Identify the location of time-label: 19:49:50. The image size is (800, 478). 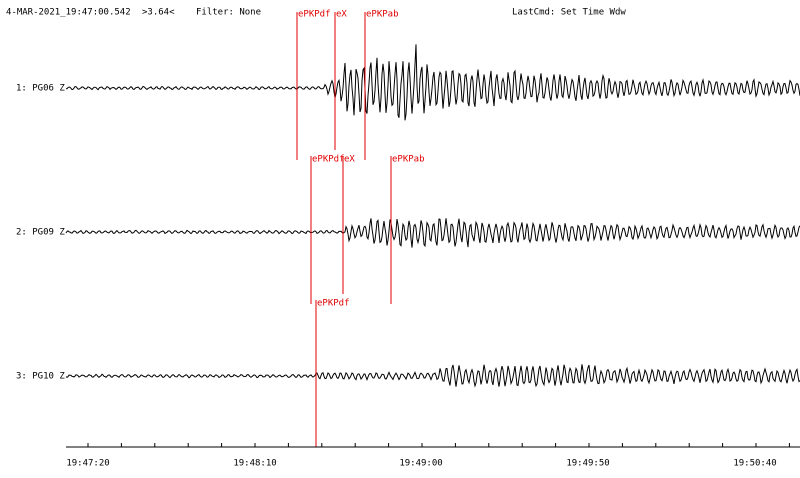
(587, 464).